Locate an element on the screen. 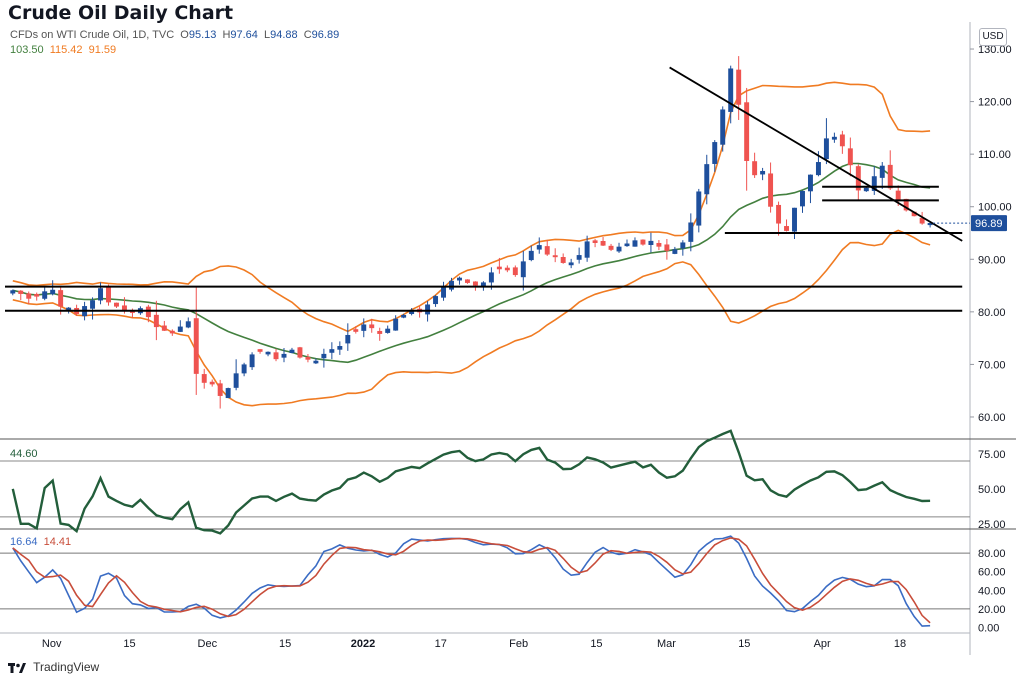  stoch-d-value: 14.41 is located at coordinates (57, 542).